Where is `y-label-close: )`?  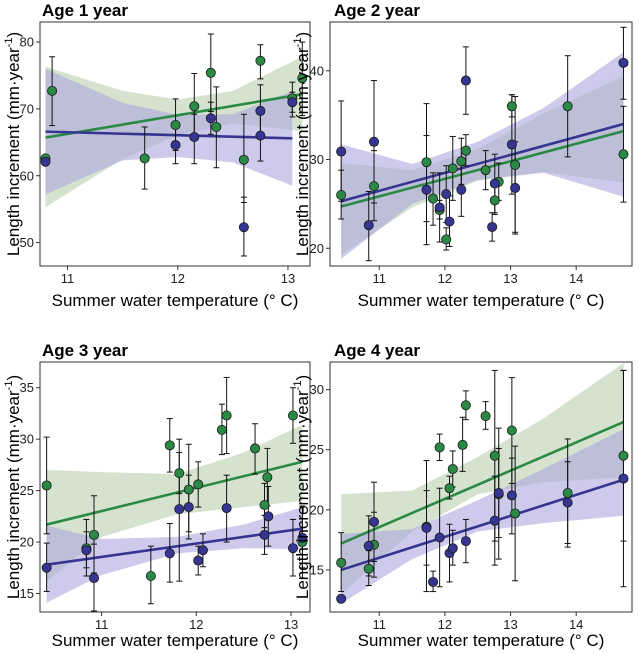
y-label-close: ) is located at coordinates (302, 35).